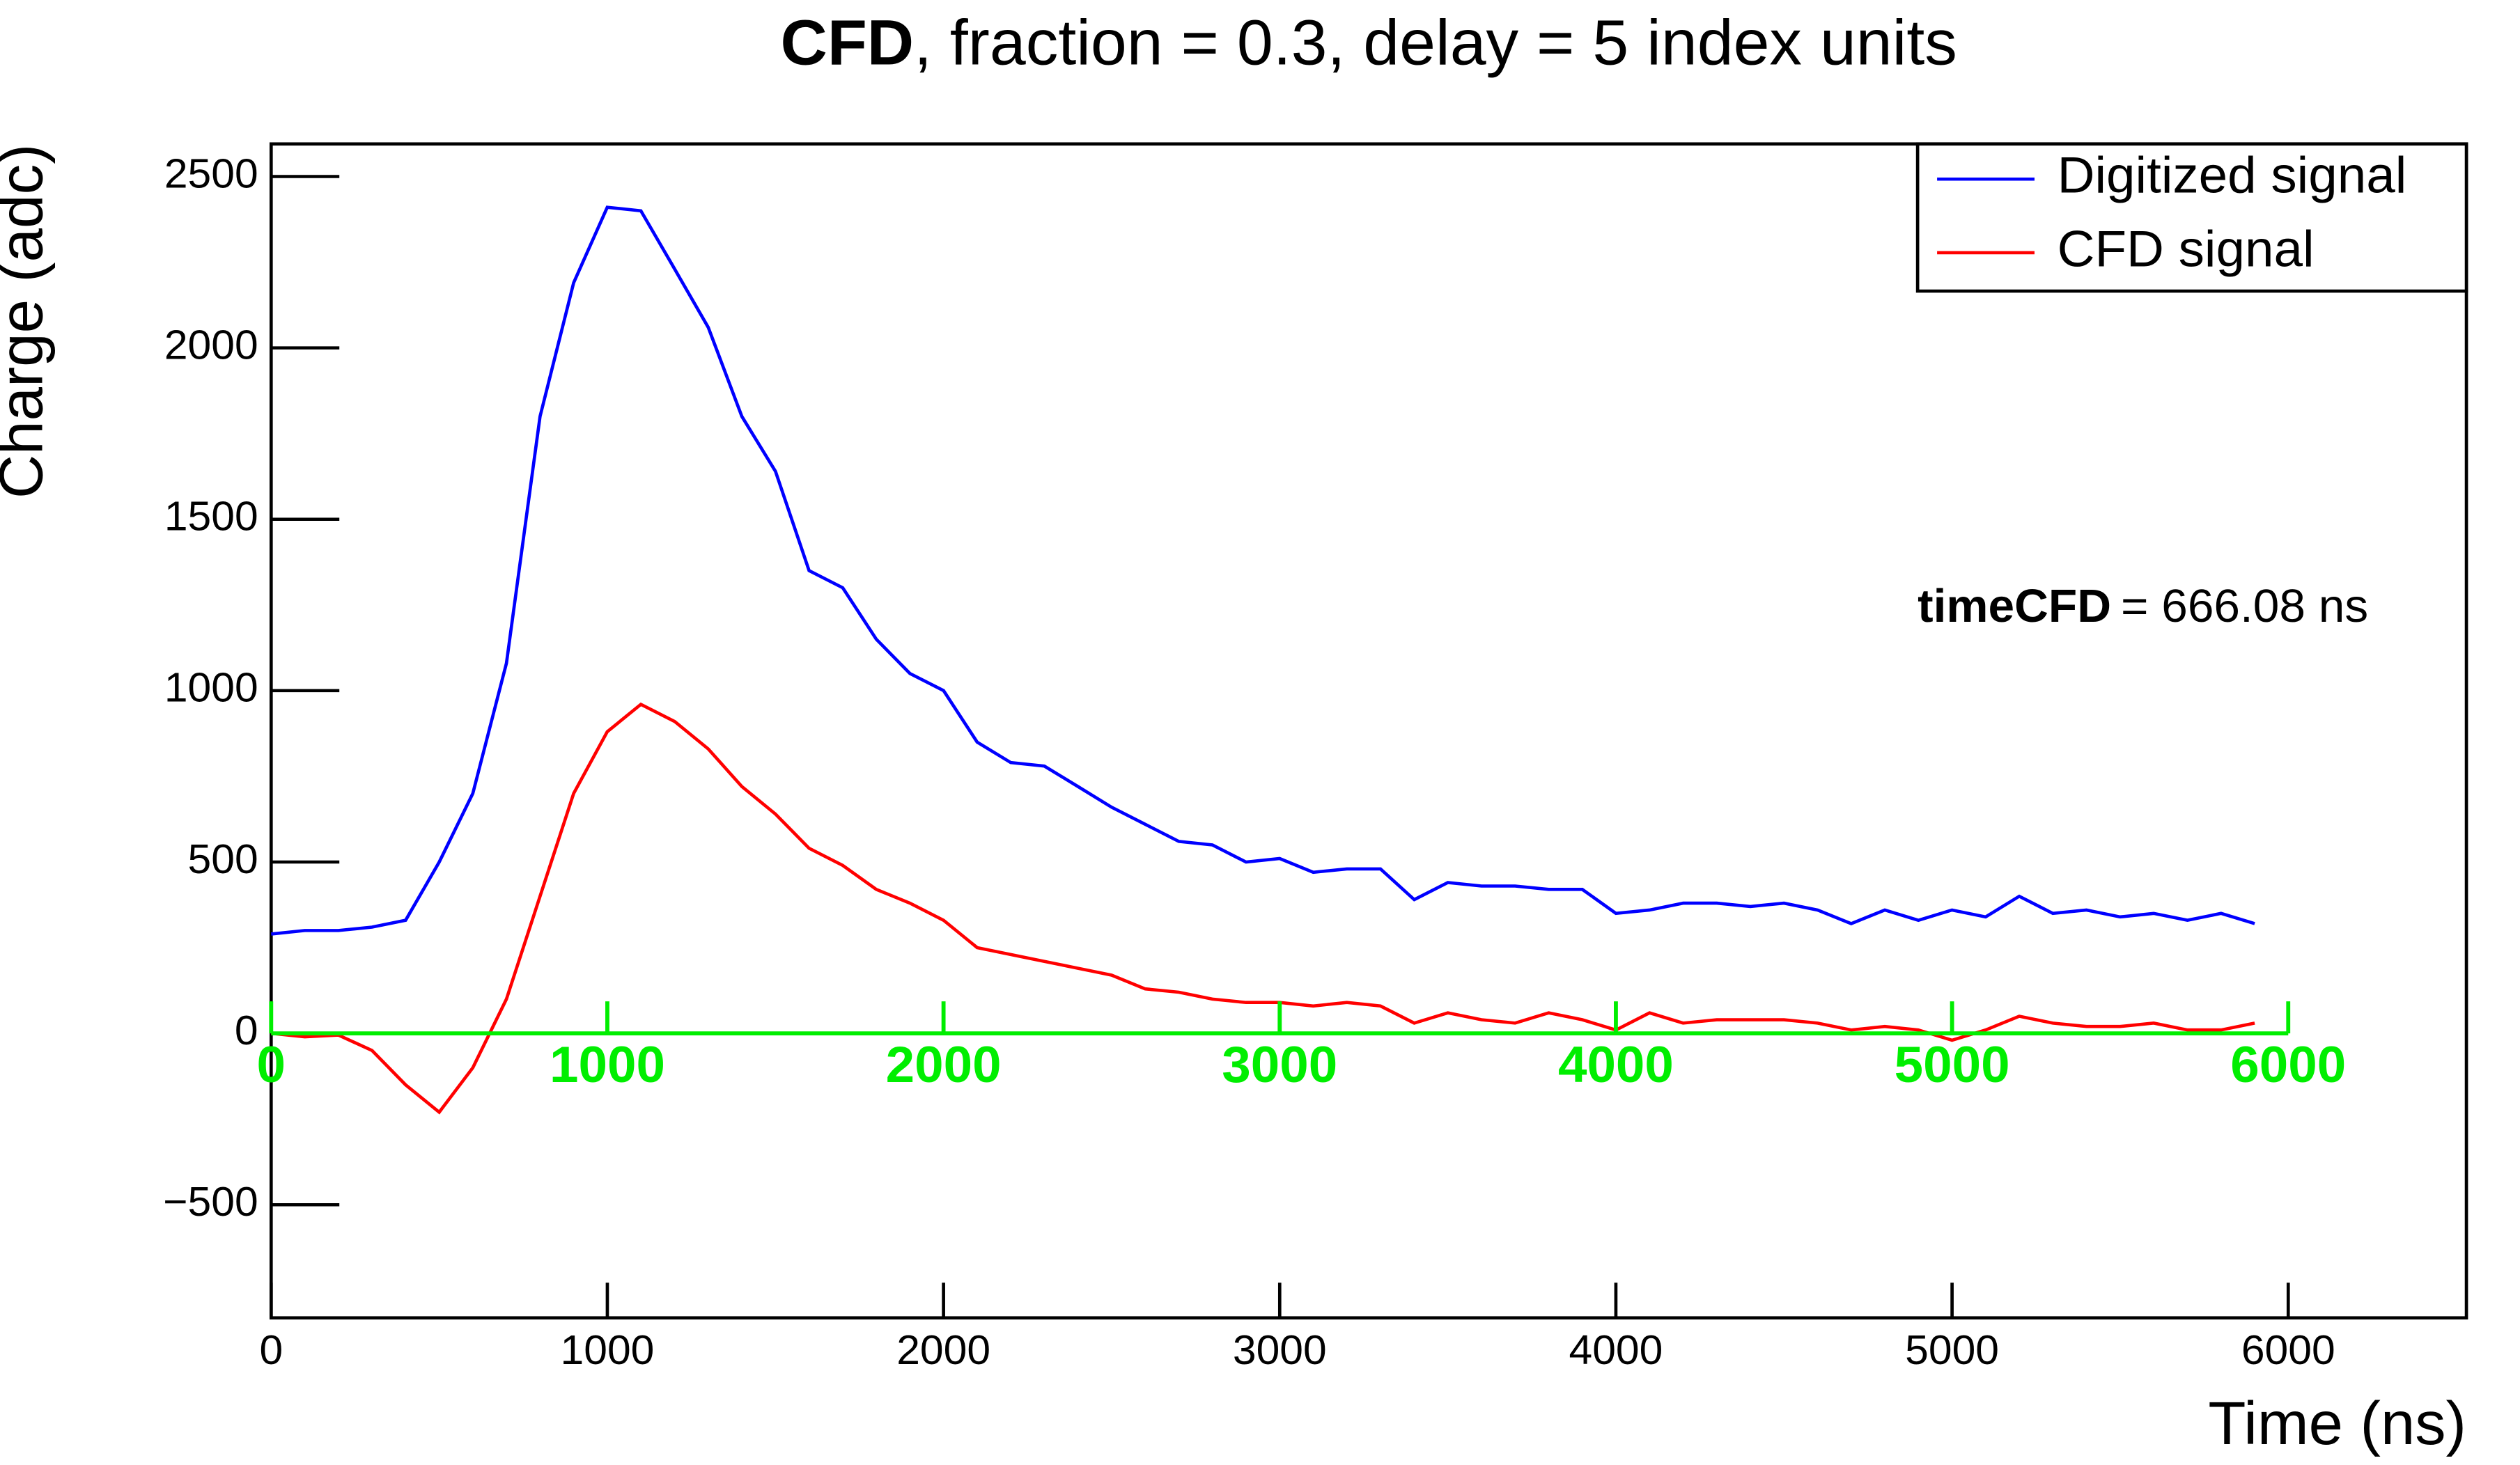 The width and height of the screenshot is (2520, 1465). Describe the element at coordinates (211, 688) in the screenshot. I see `y-tick-label: 1000` at that location.